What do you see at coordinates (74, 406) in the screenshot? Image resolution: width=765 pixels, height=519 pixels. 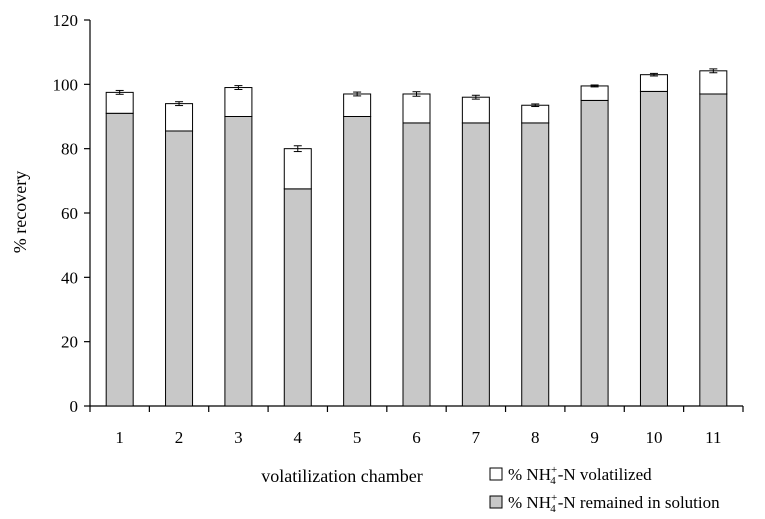 I see `y-tick-label: 0` at bounding box center [74, 406].